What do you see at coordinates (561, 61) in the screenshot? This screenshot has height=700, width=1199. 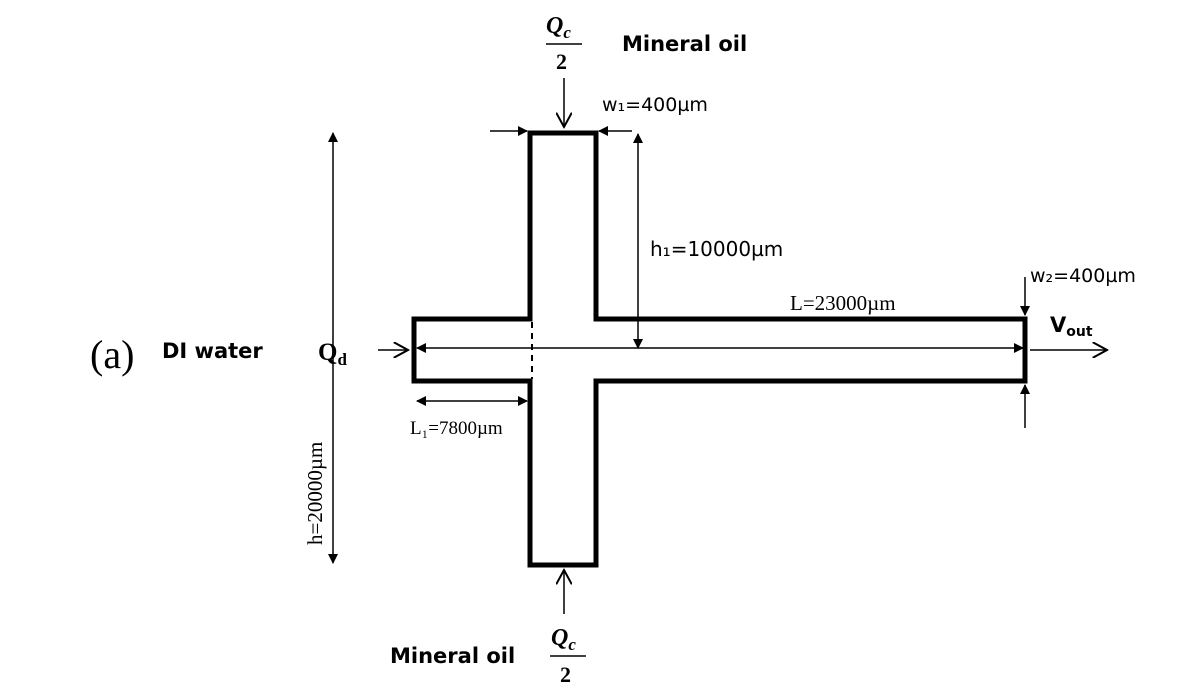 I see `top-flow-denominator: 2` at bounding box center [561, 61].